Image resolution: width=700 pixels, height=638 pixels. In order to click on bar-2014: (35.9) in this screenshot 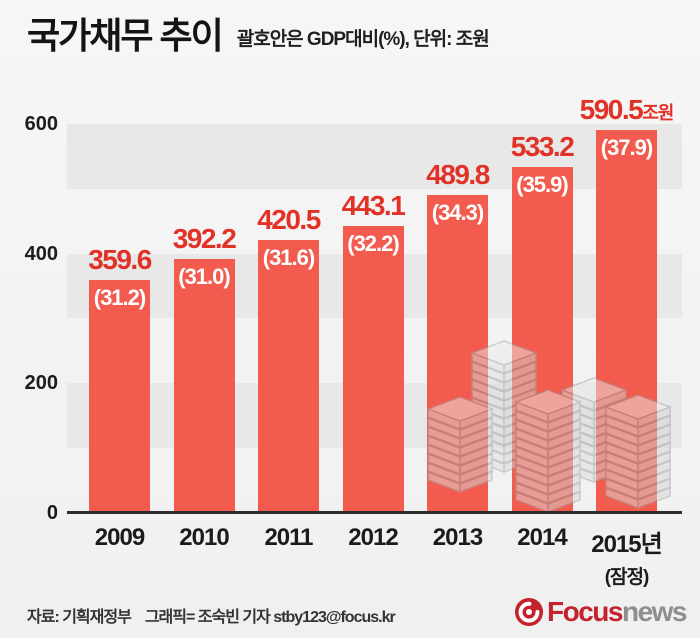, I will do `click(542, 340)`.